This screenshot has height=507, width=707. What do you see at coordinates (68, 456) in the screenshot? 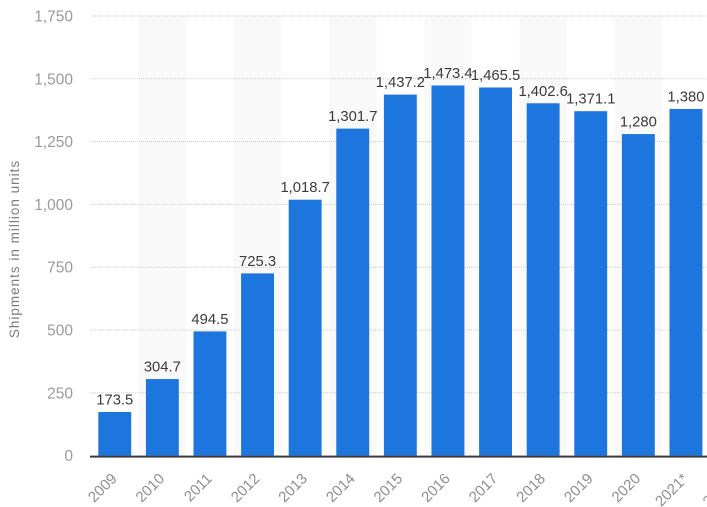
I see `svg-text: 0` at bounding box center [68, 456].